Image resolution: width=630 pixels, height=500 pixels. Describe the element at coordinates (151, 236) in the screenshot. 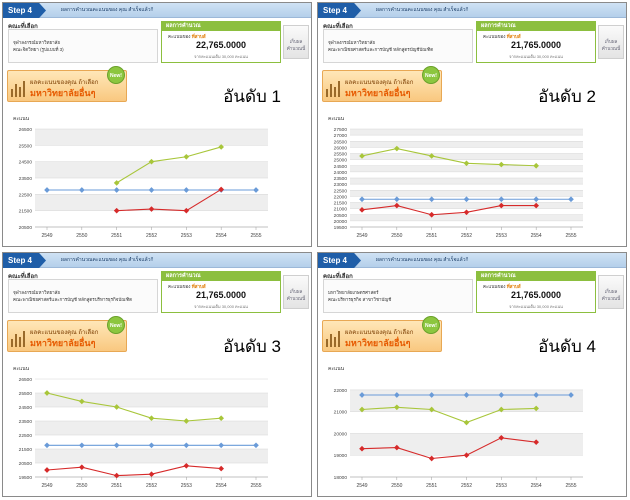

I see `x-tick-label: 2552` at that location.